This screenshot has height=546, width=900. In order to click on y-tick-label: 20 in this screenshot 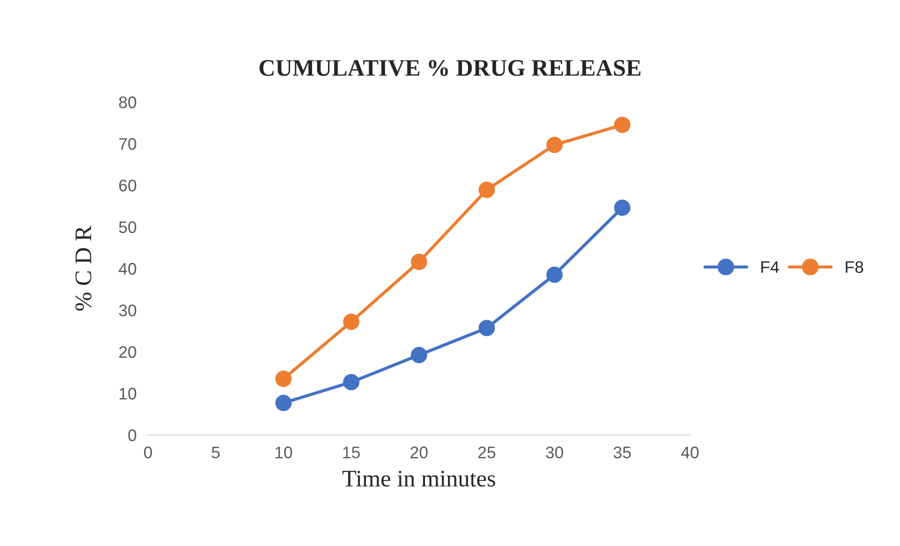, I will do `click(127, 352)`.